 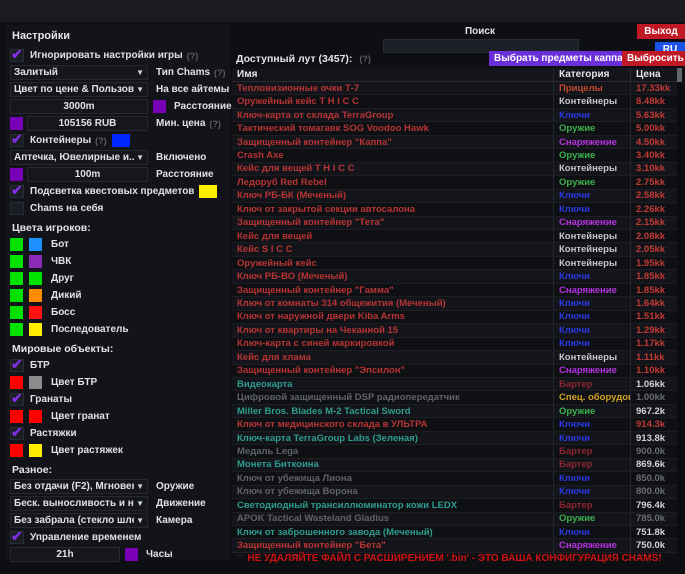 I want to click on weapon-select: Без отдачи (F2), Мгновенное п ▼, so click(x=79, y=486).